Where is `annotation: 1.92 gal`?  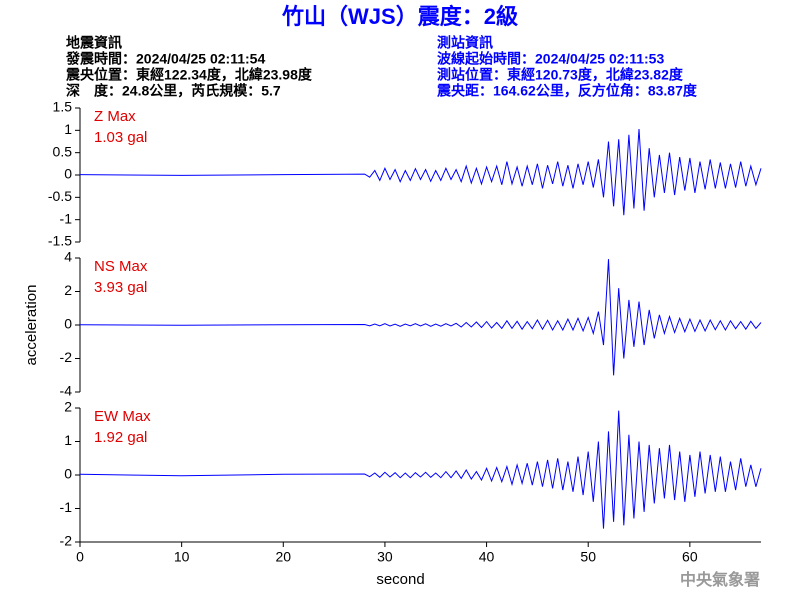
annotation: 1.92 gal is located at coordinates (120, 437).